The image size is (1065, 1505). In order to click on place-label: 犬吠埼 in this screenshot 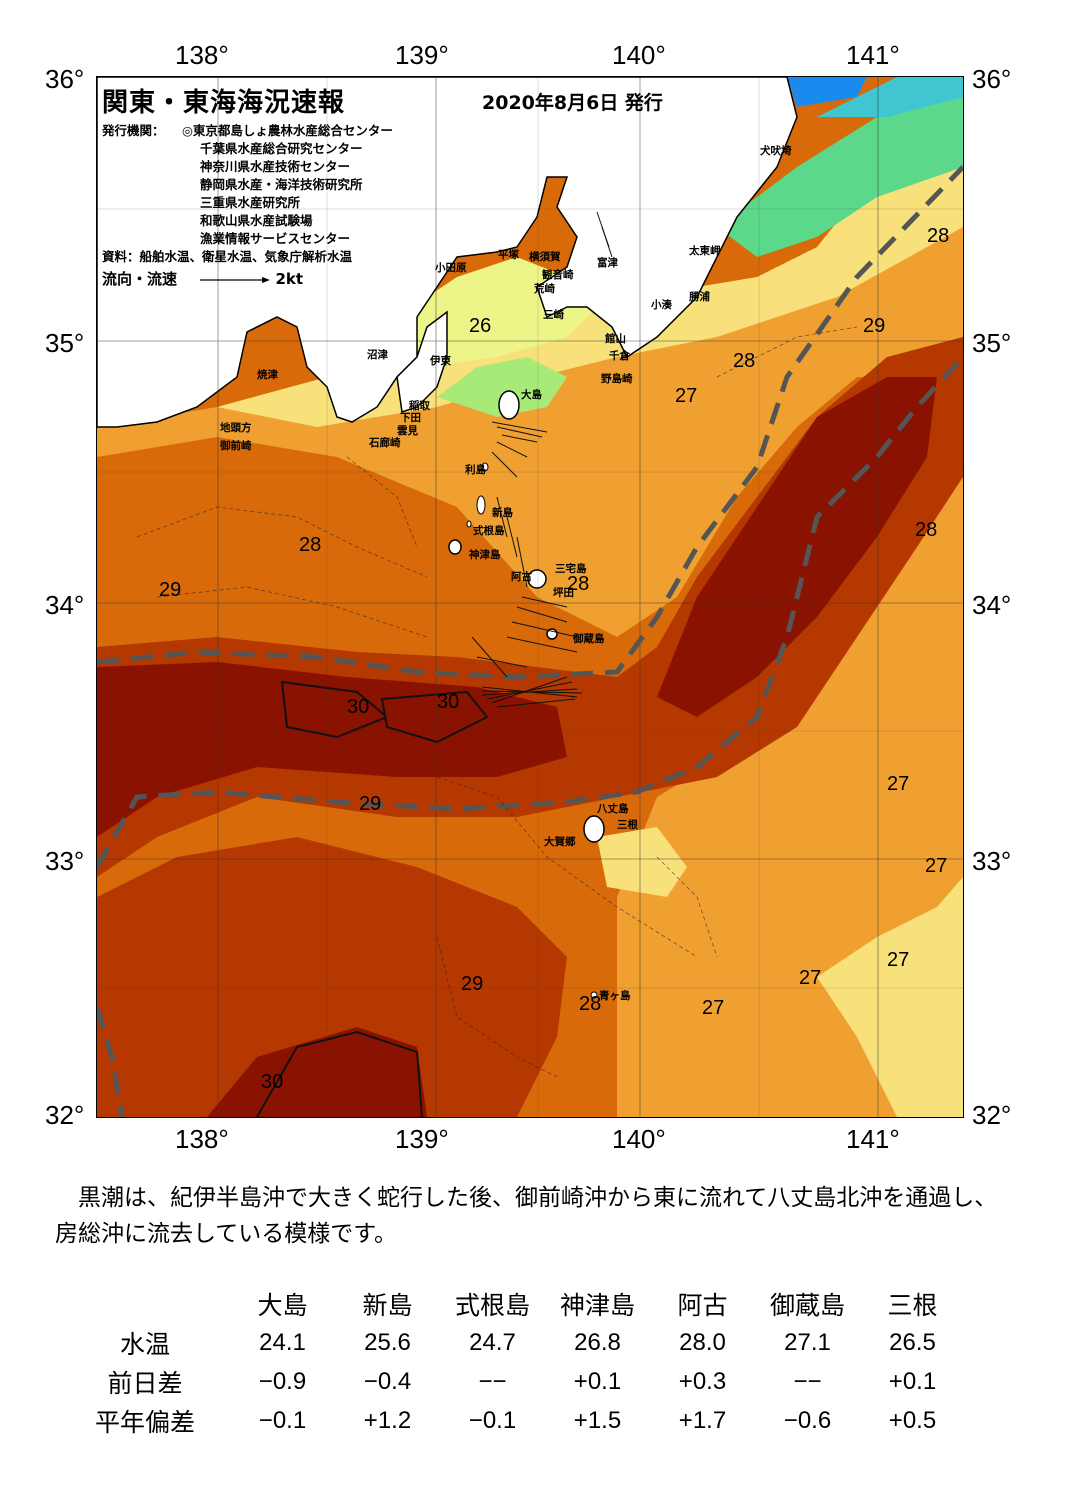, I will do `click(776, 151)`.